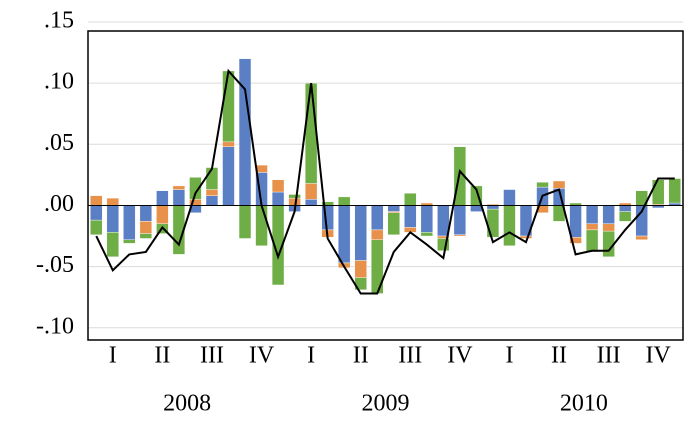  What do you see at coordinates (187, 404) in the screenshot?
I see `x-year-label: 2008` at bounding box center [187, 404].